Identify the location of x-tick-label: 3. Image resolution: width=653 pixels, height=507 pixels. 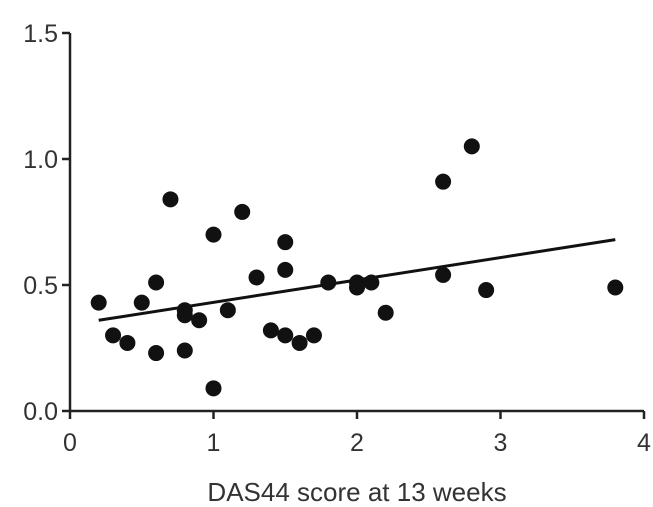
(501, 443).